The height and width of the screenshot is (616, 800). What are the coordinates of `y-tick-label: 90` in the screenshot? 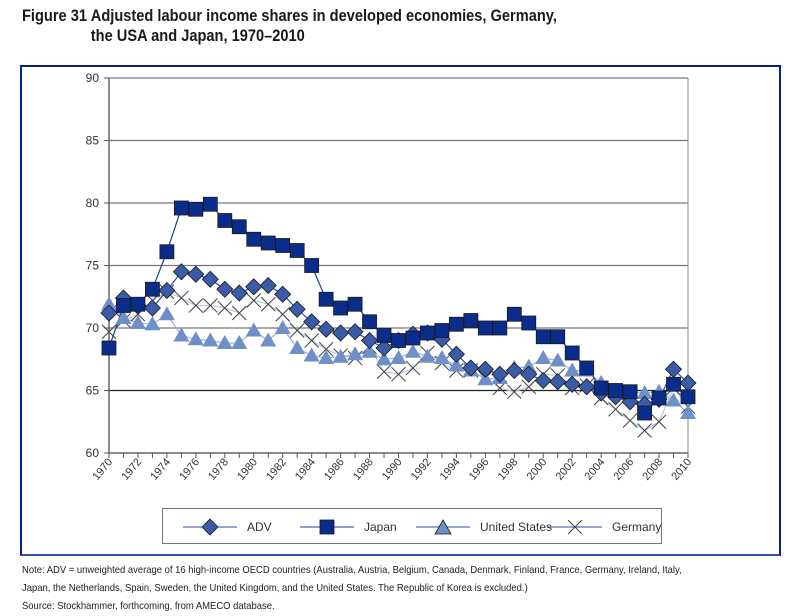 It's located at (93, 78).